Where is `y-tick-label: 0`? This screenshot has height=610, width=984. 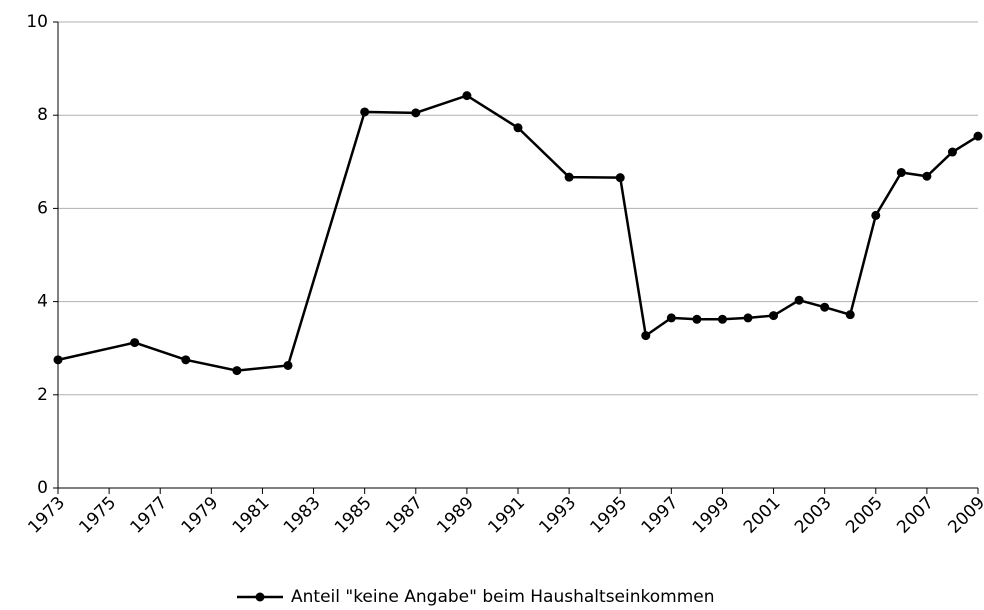 y-tick-label: 0 is located at coordinates (42, 488).